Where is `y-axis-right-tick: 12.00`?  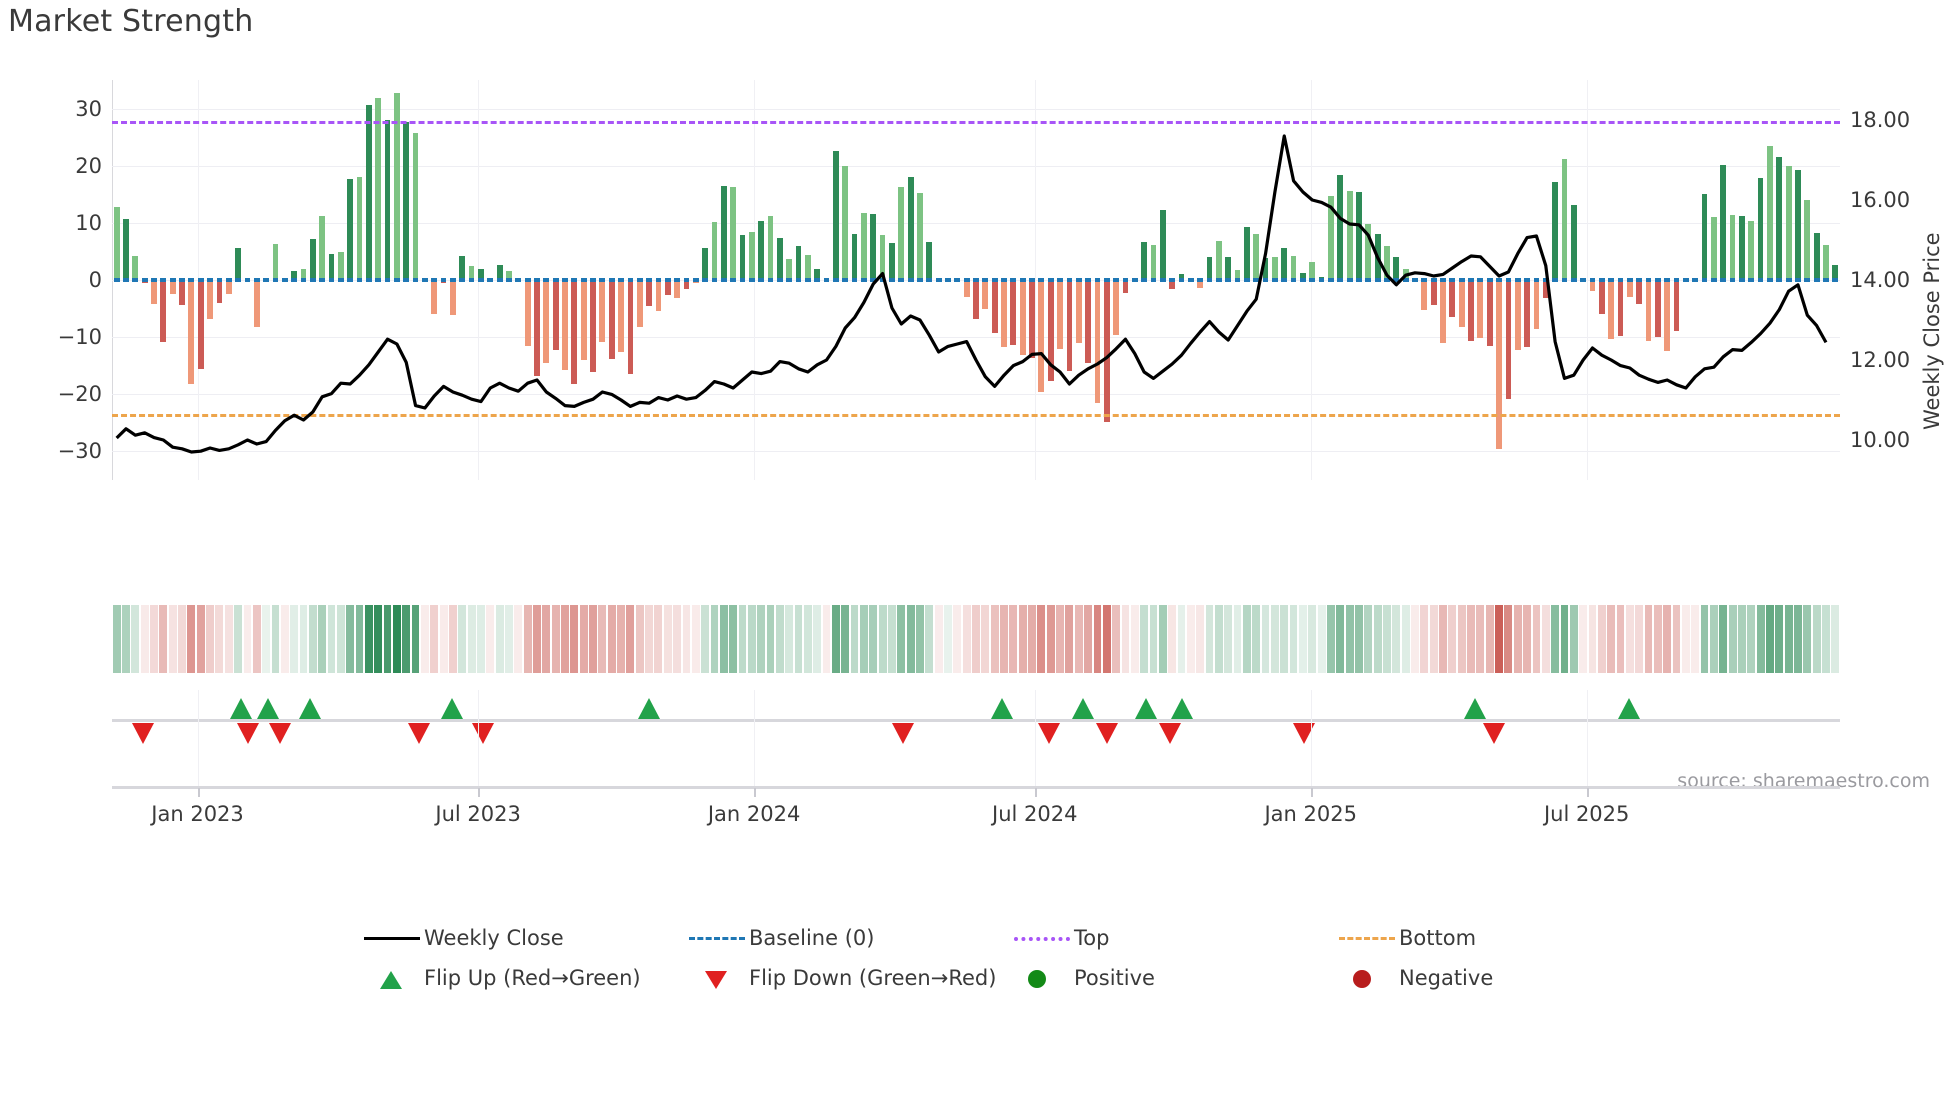
y-axis-right-tick: 12.00 is located at coordinates (1880, 360).